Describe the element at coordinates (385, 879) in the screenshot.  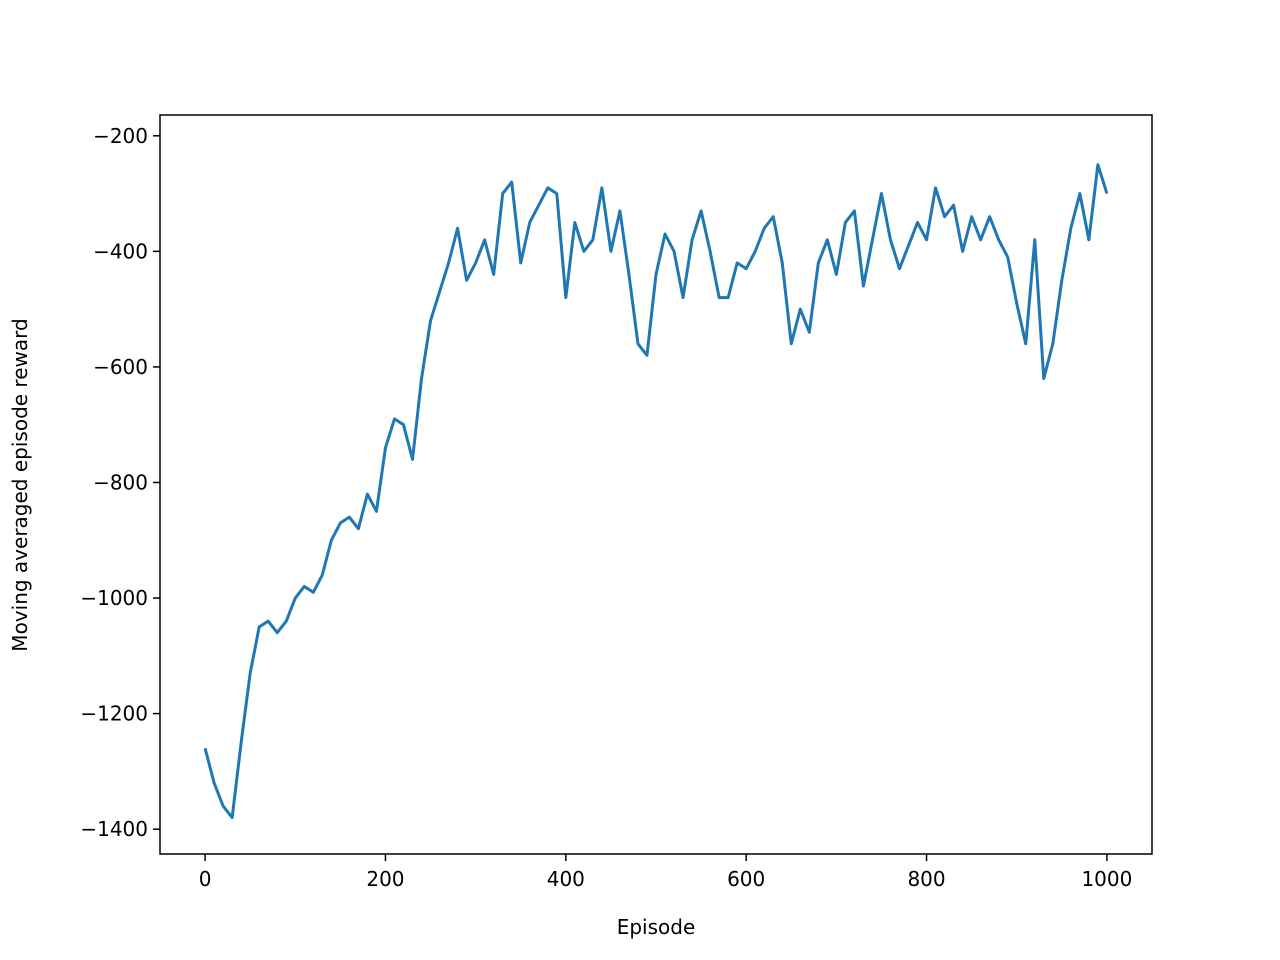
I see `x-tick-label: 200` at that location.